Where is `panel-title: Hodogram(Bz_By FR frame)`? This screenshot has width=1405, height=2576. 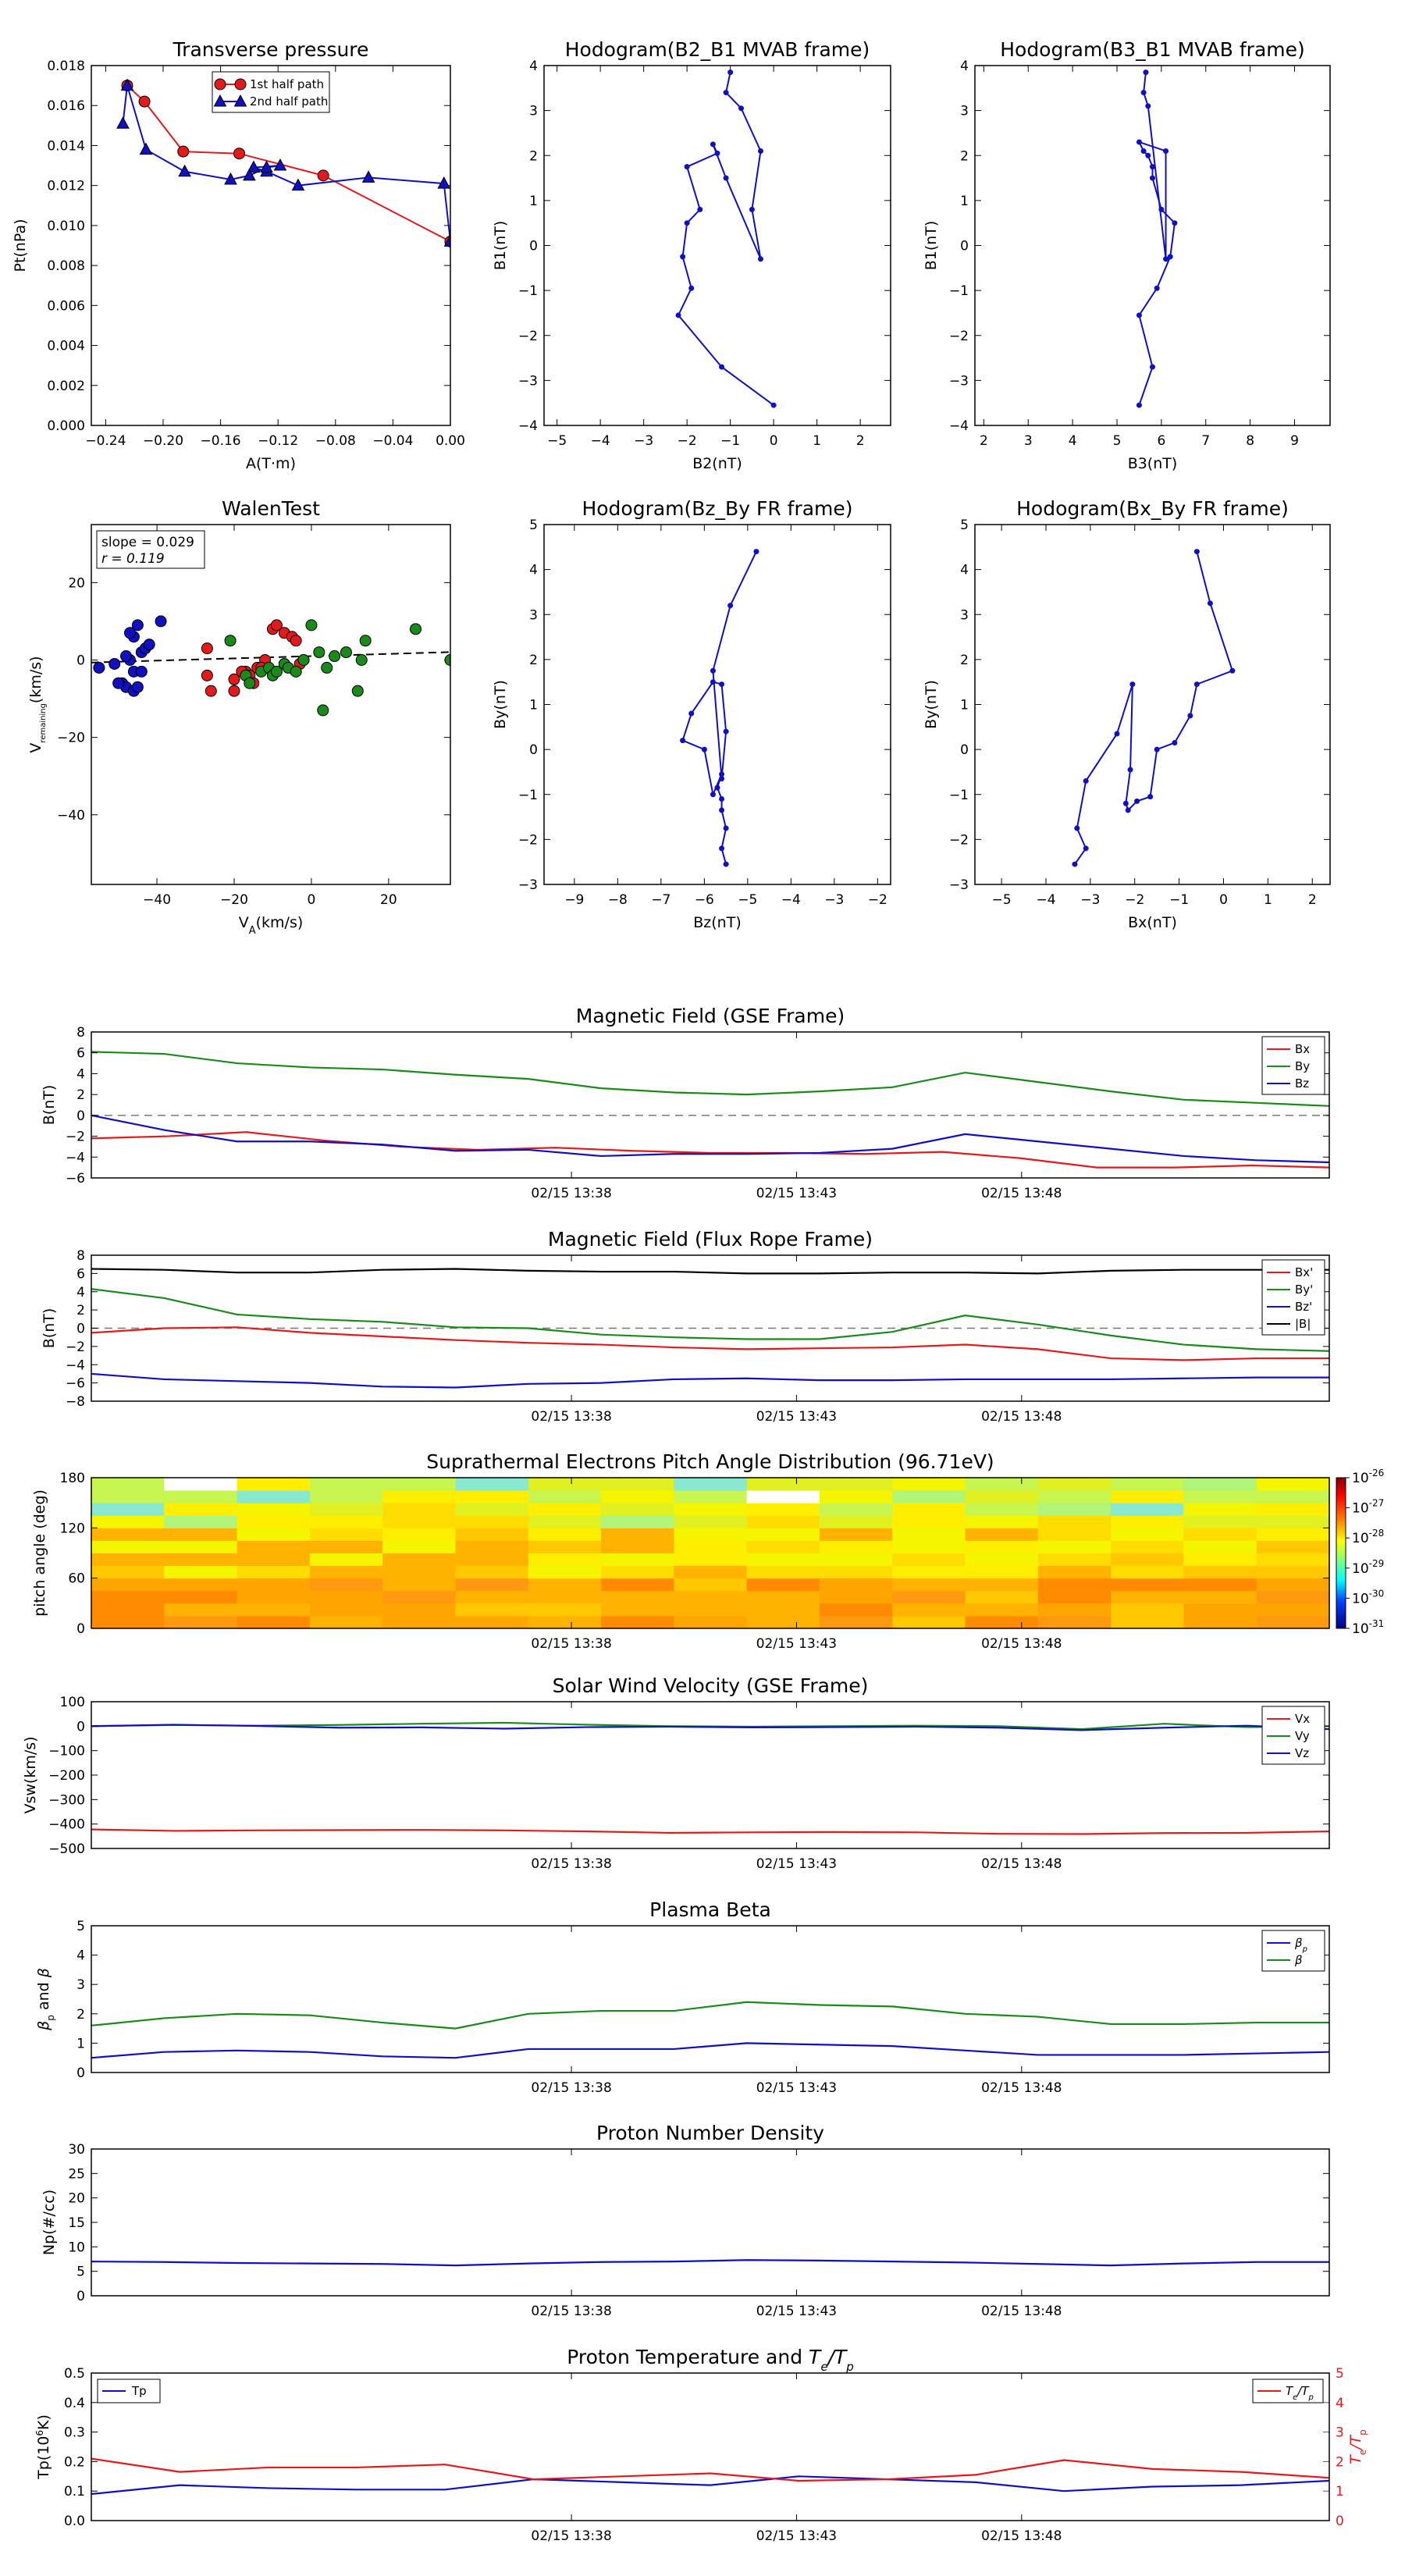 panel-title: Hodogram(Bz_By FR frame) is located at coordinates (717, 508).